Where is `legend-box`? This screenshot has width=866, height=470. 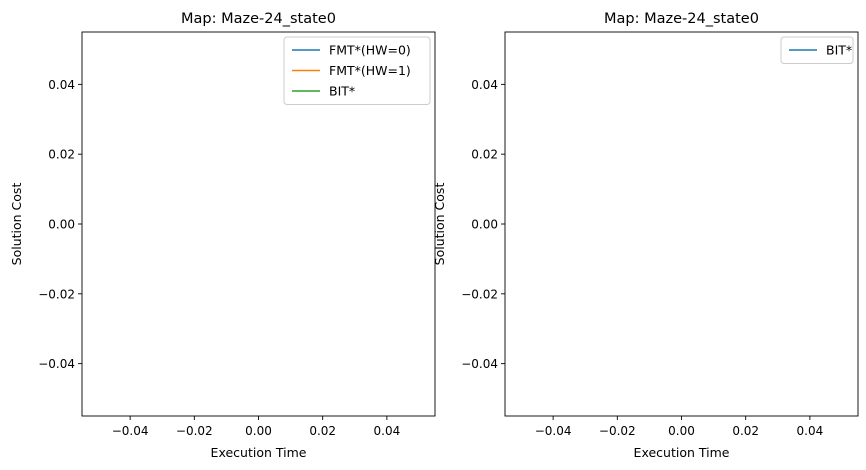
legend-box is located at coordinates (357, 70).